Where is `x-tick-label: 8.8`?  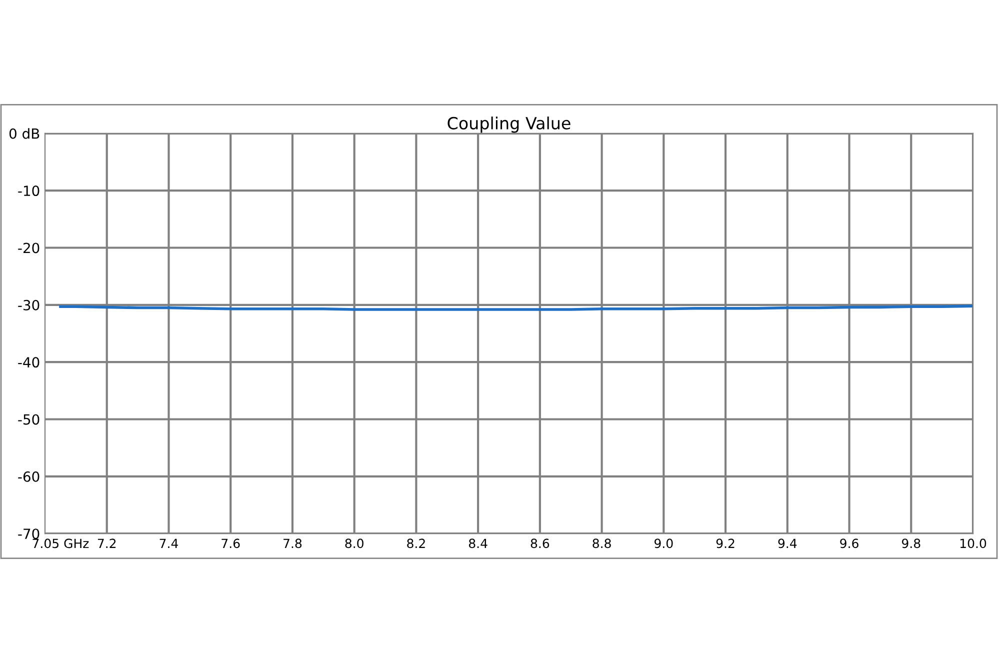
x-tick-label: 8.8 is located at coordinates (601, 543).